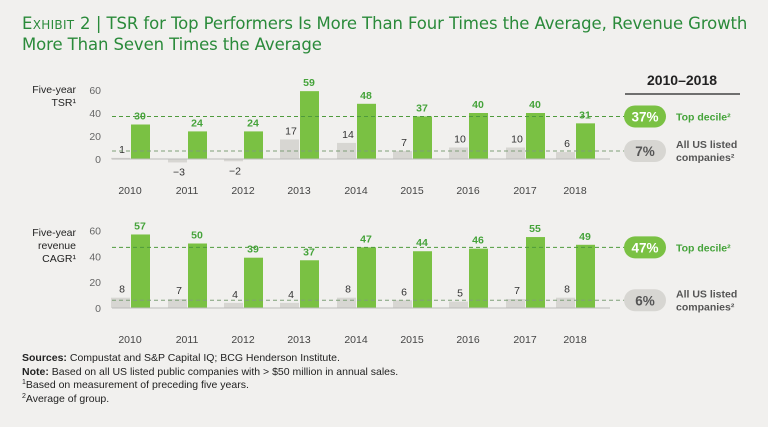 This screenshot has height=427, width=768. Describe the element at coordinates (95, 232) in the screenshot. I see `cagr-ytick: 60` at that location.